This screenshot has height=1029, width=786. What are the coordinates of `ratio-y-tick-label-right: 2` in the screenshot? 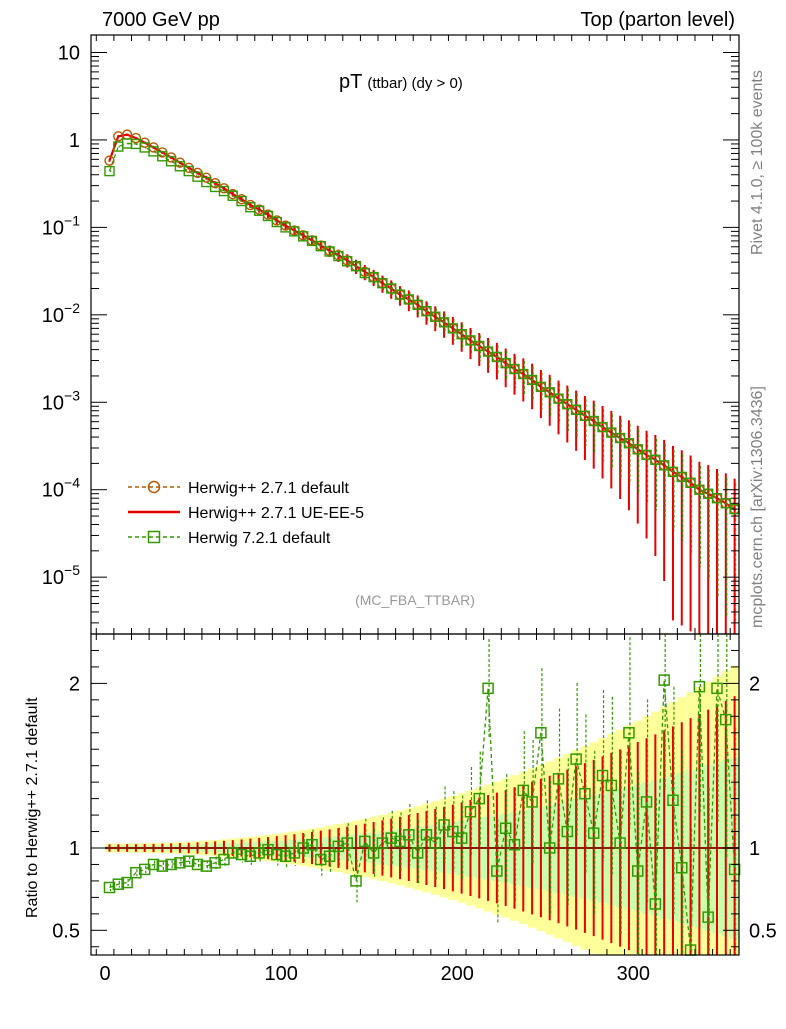 It's located at (754, 684).